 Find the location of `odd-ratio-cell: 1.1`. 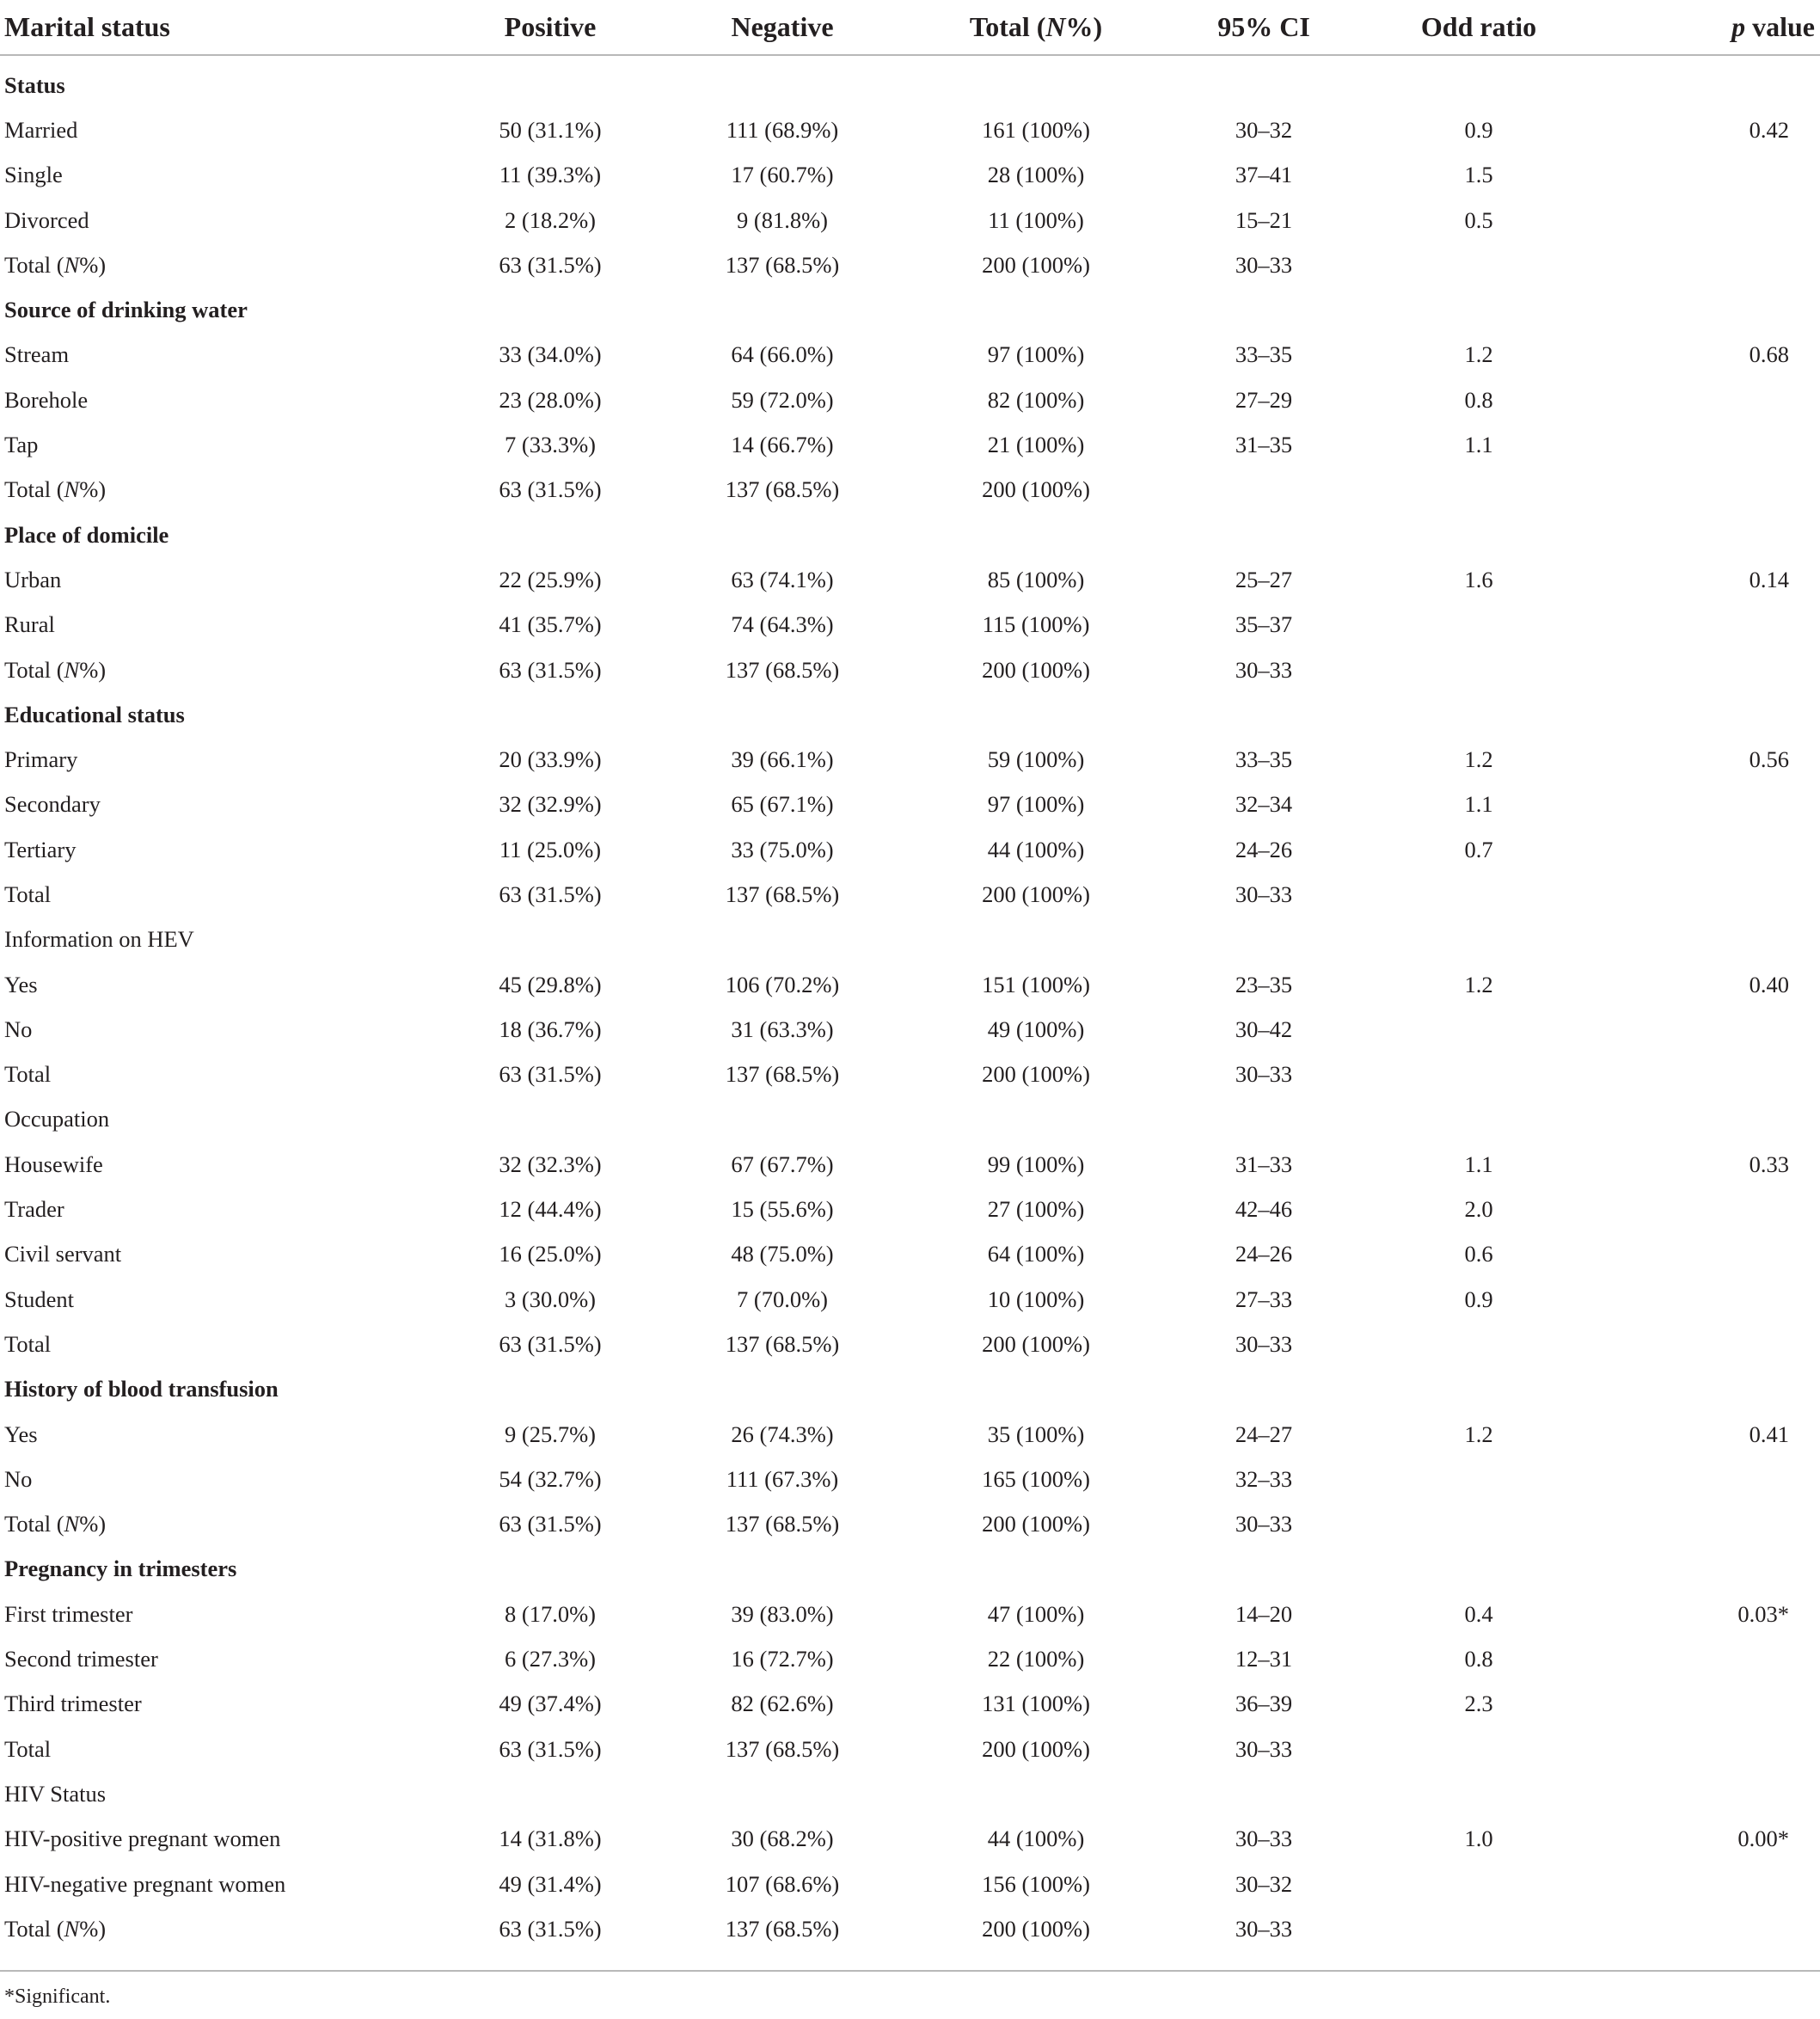

odd-ratio-cell: 1.1 is located at coordinates (1478, 1164).